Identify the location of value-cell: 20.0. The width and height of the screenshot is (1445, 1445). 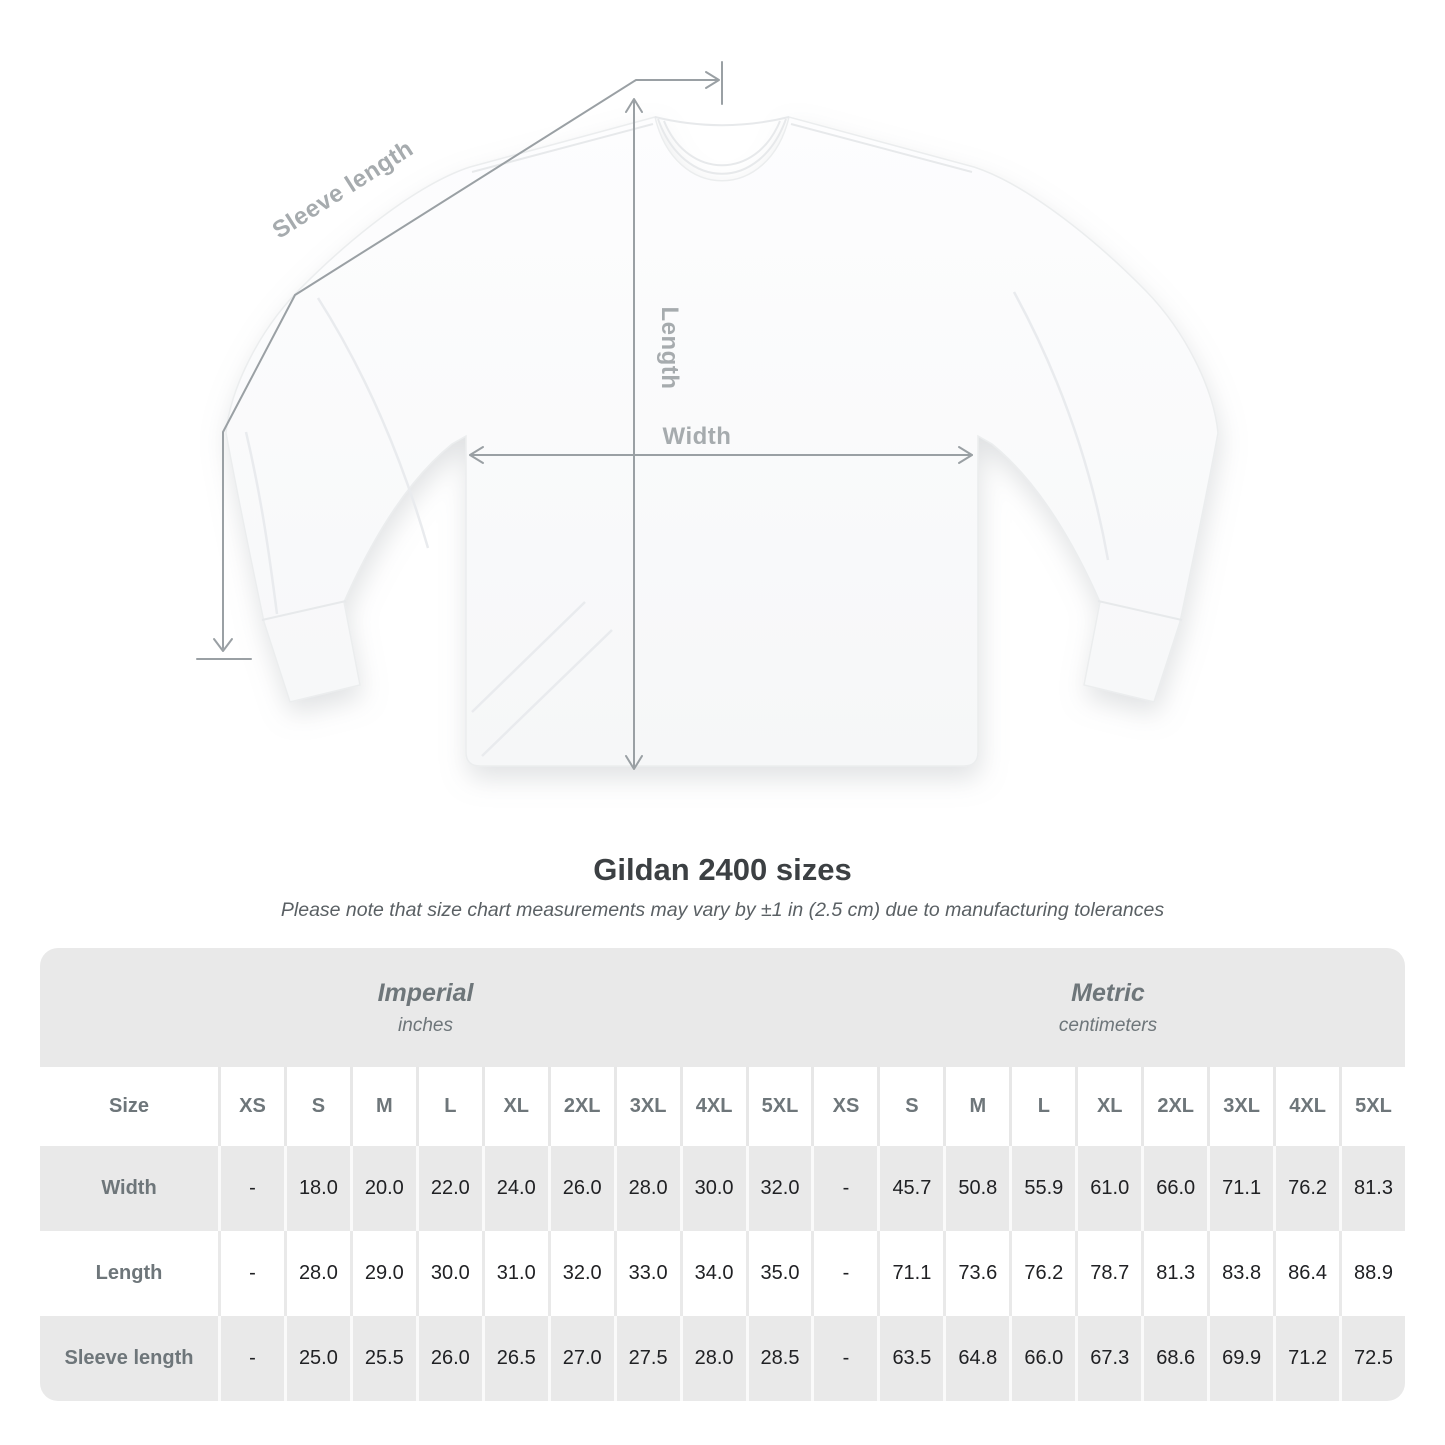
(382, 1188).